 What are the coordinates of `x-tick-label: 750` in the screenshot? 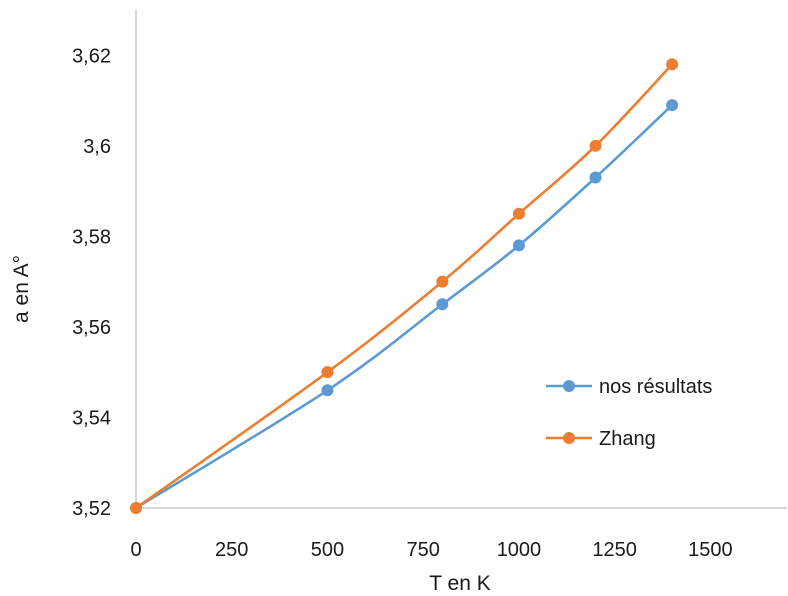 It's located at (423, 550).